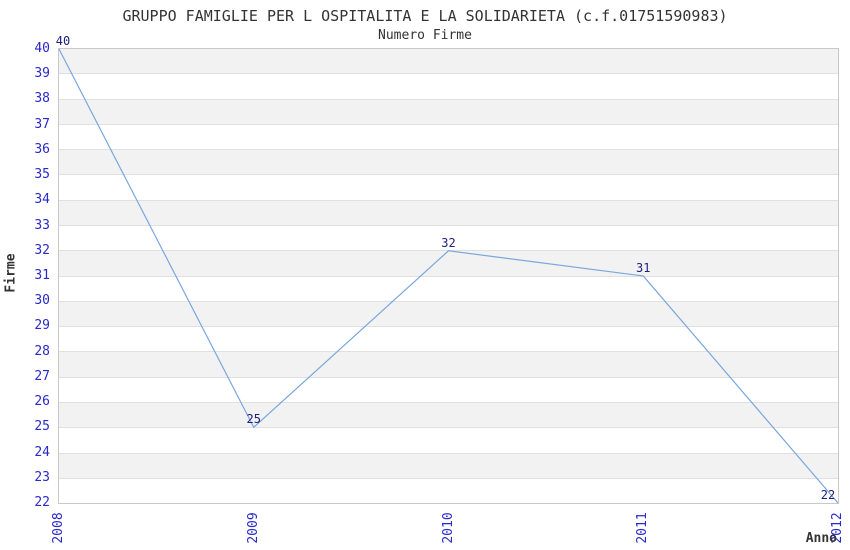 This screenshot has width=850, height=550. Describe the element at coordinates (42, 402) in the screenshot. I see `y-tick-label: 26` at that location.